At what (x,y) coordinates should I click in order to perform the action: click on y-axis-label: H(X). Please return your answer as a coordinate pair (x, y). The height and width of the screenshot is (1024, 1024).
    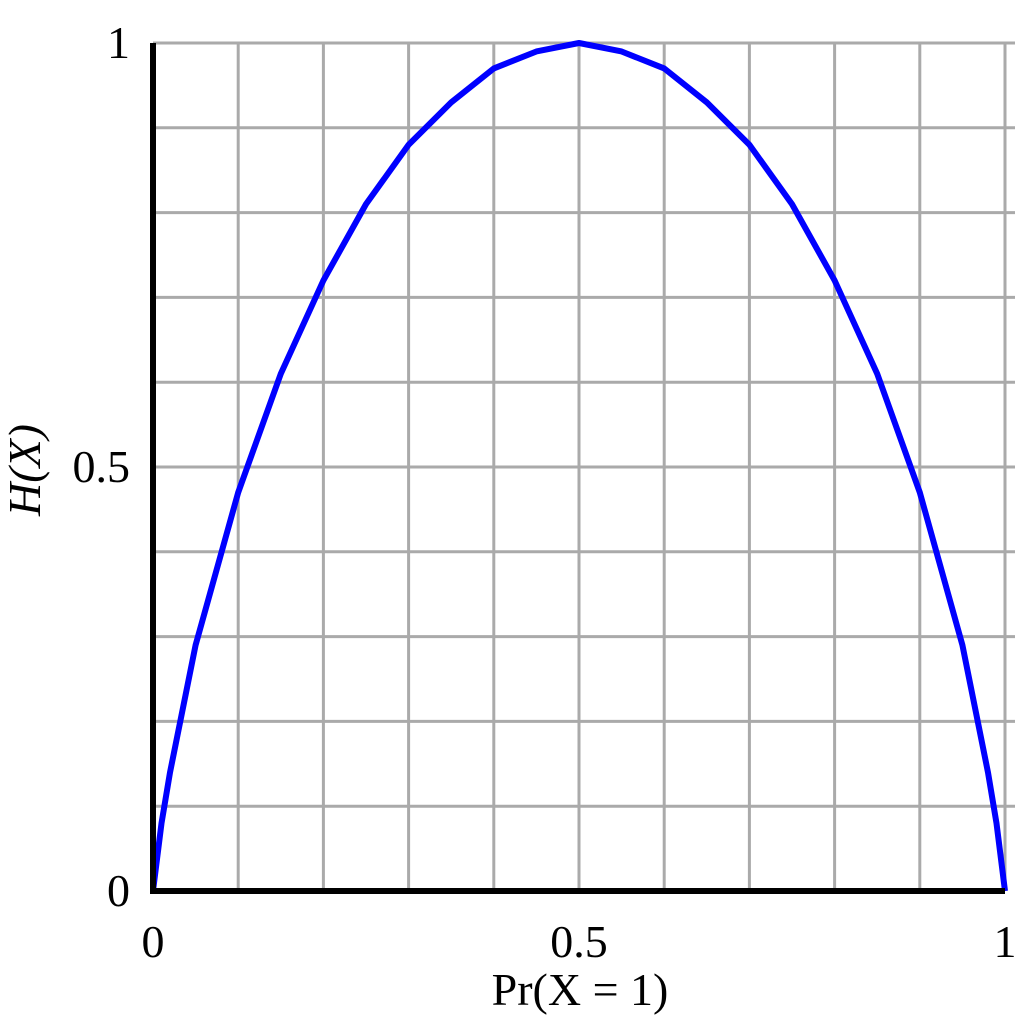
    Looking at the image, I should click on (25, 470).